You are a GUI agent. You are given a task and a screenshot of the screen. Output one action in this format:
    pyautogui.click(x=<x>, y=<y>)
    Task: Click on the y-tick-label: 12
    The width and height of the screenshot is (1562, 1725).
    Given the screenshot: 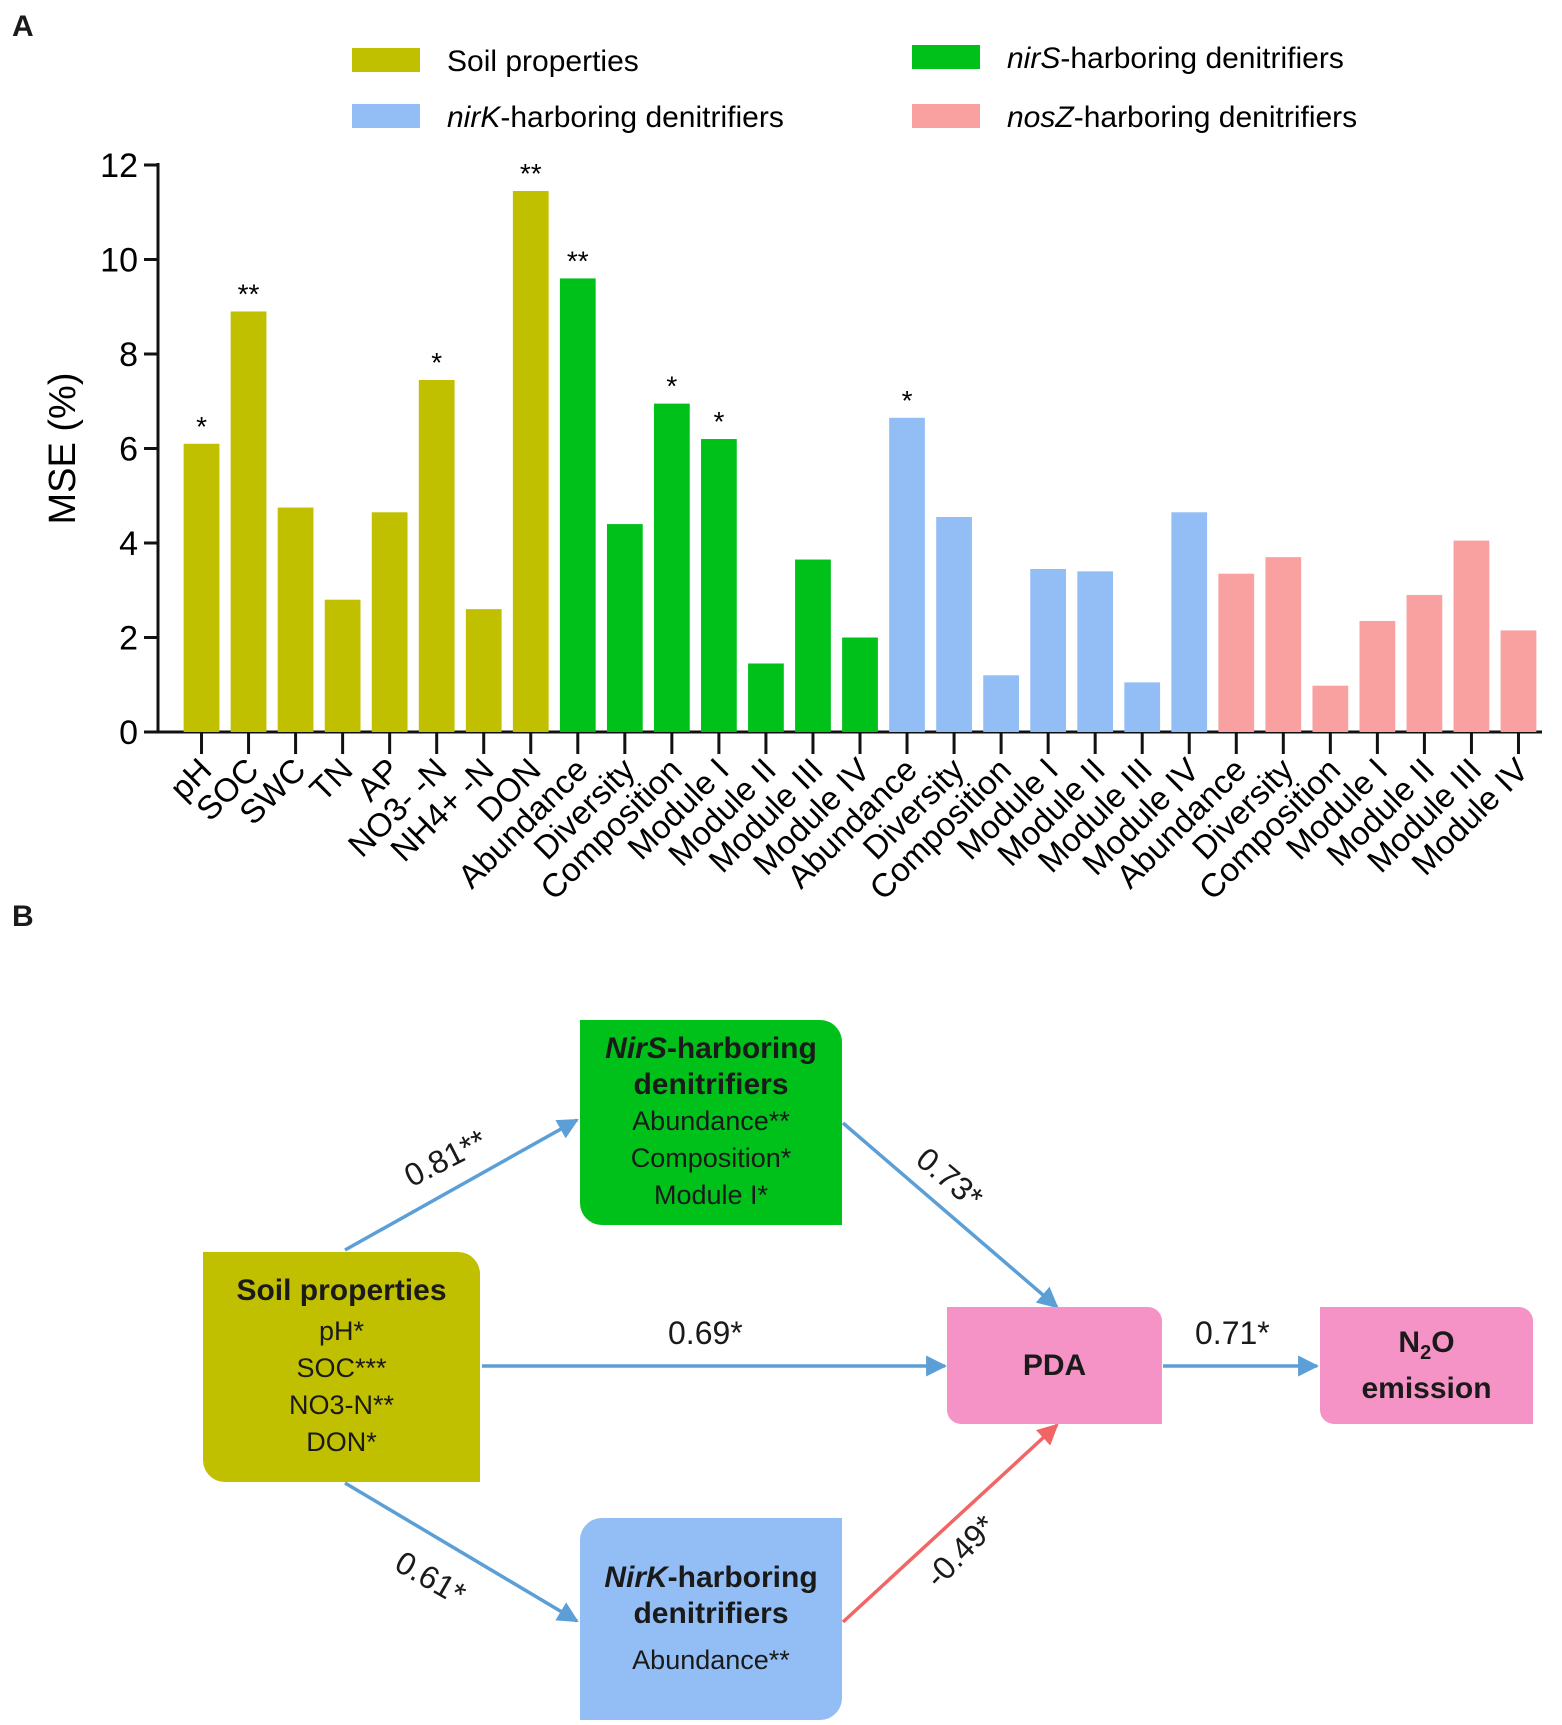 What is the action you would take?
    pyautogui.click(x=119, y=166)
    